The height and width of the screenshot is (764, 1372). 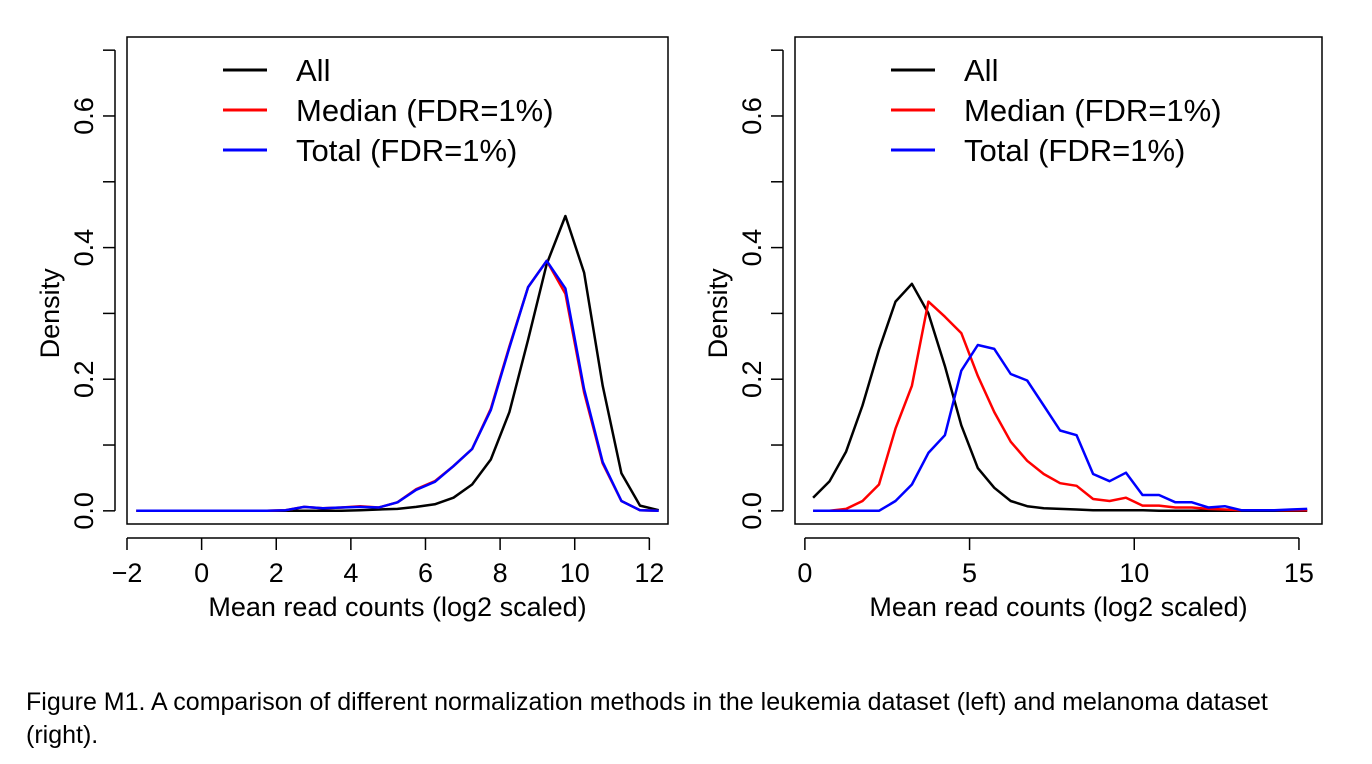 I want to click on x-tick-label: 6, so click(x=425, y=573).